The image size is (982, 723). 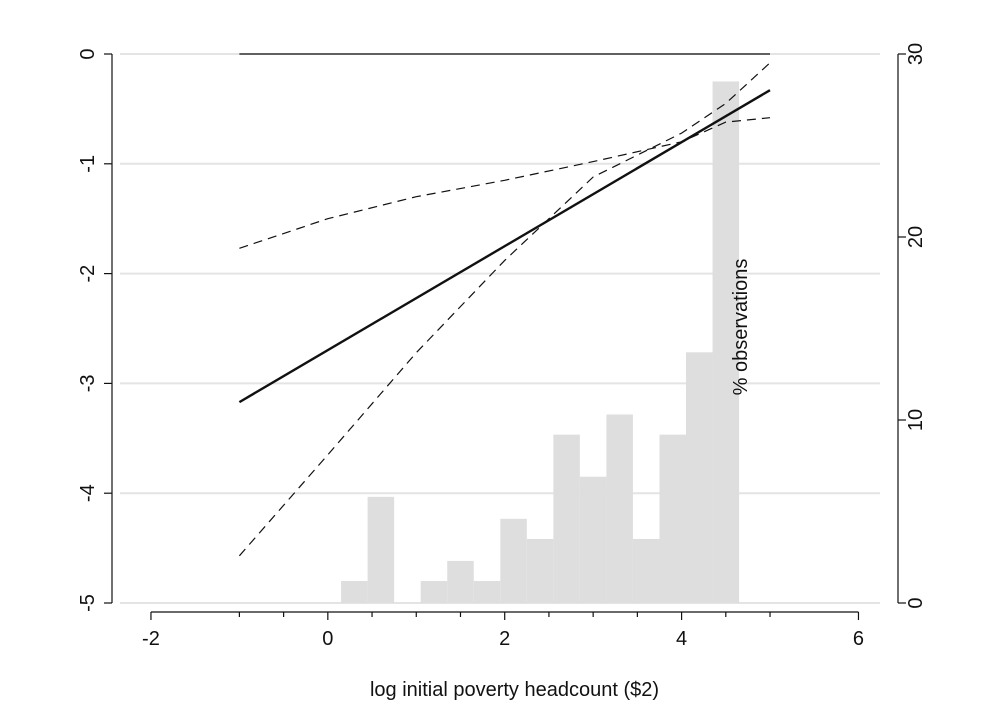 What do you see at coordinates (327, 639) in the screenshot?
I see `x-tick-label: 0` at bounding box center [327, 639].